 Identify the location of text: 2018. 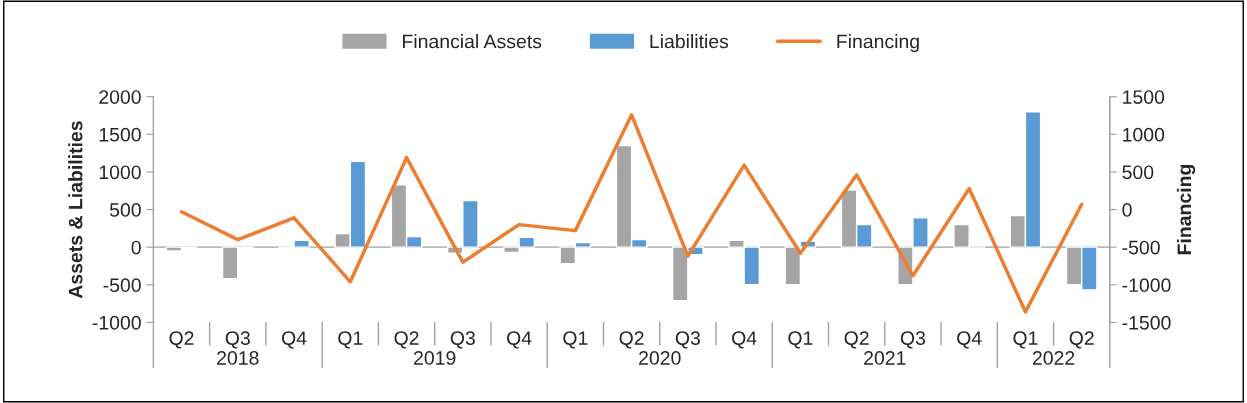
(238, 358).